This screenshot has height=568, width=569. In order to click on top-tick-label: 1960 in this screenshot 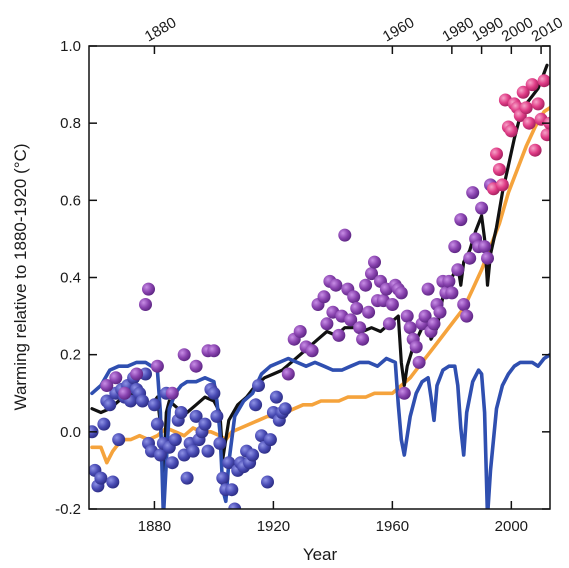, I will do `click(398, 29)`.